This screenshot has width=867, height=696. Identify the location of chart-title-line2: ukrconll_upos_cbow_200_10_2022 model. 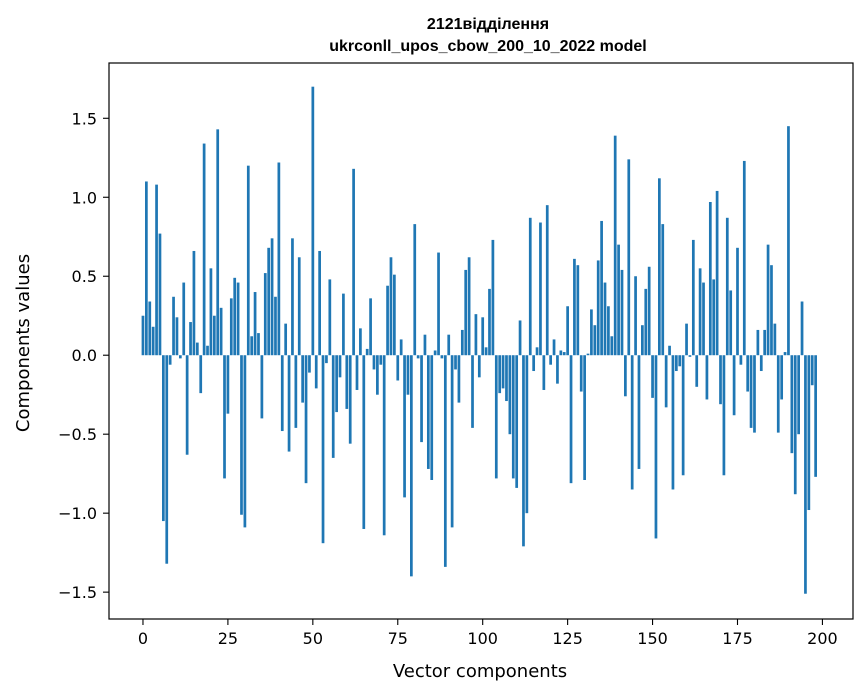
(487, 46).